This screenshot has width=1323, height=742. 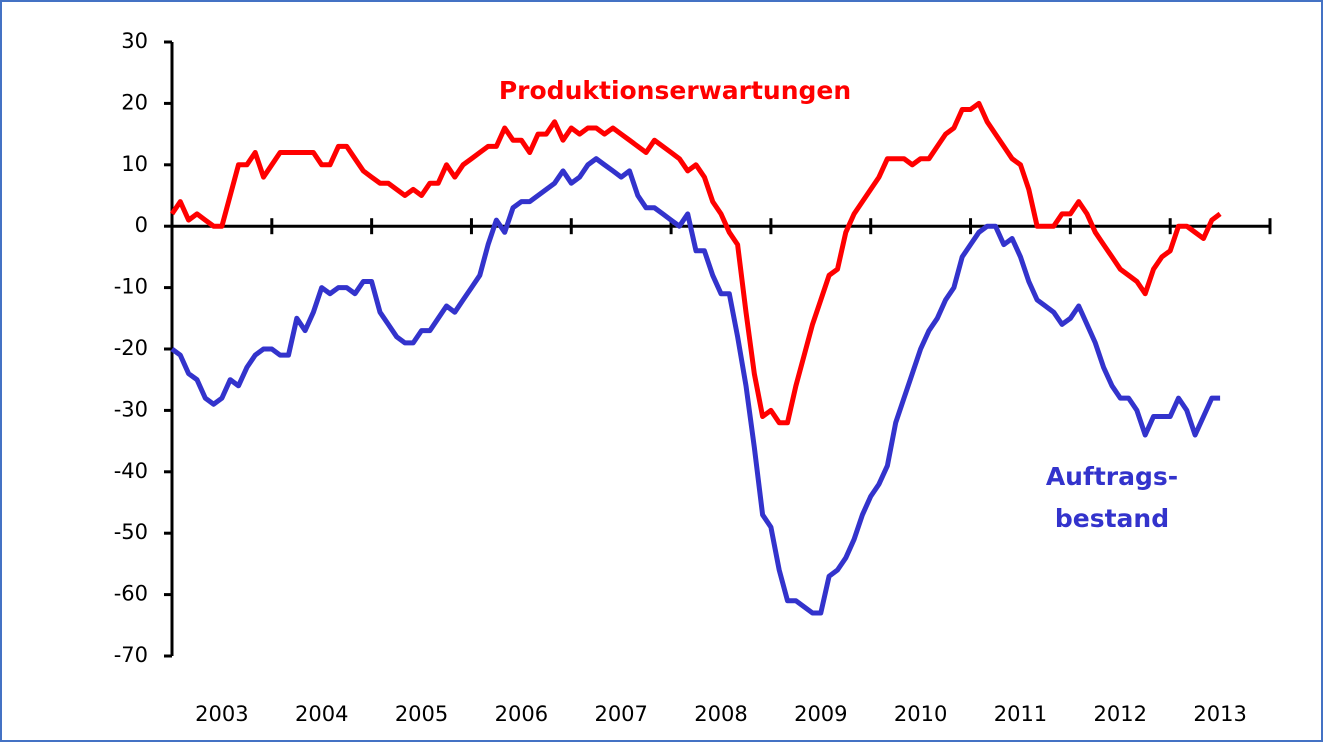 What do you see at coordinates (134, 102) in the screenshot?
I see `y-tick-label: 20` at bounding box center [134, 102].